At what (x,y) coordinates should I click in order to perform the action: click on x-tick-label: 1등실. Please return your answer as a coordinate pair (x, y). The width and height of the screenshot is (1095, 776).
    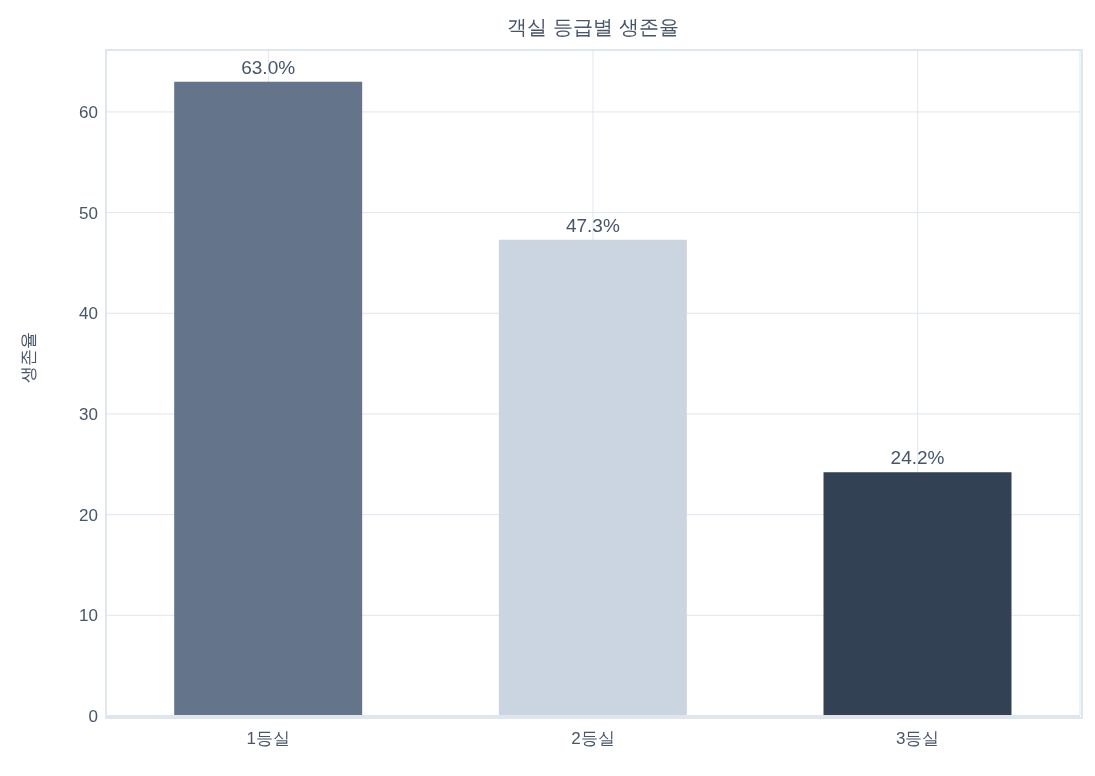
    Looking at the image, I should click on (268, 739).